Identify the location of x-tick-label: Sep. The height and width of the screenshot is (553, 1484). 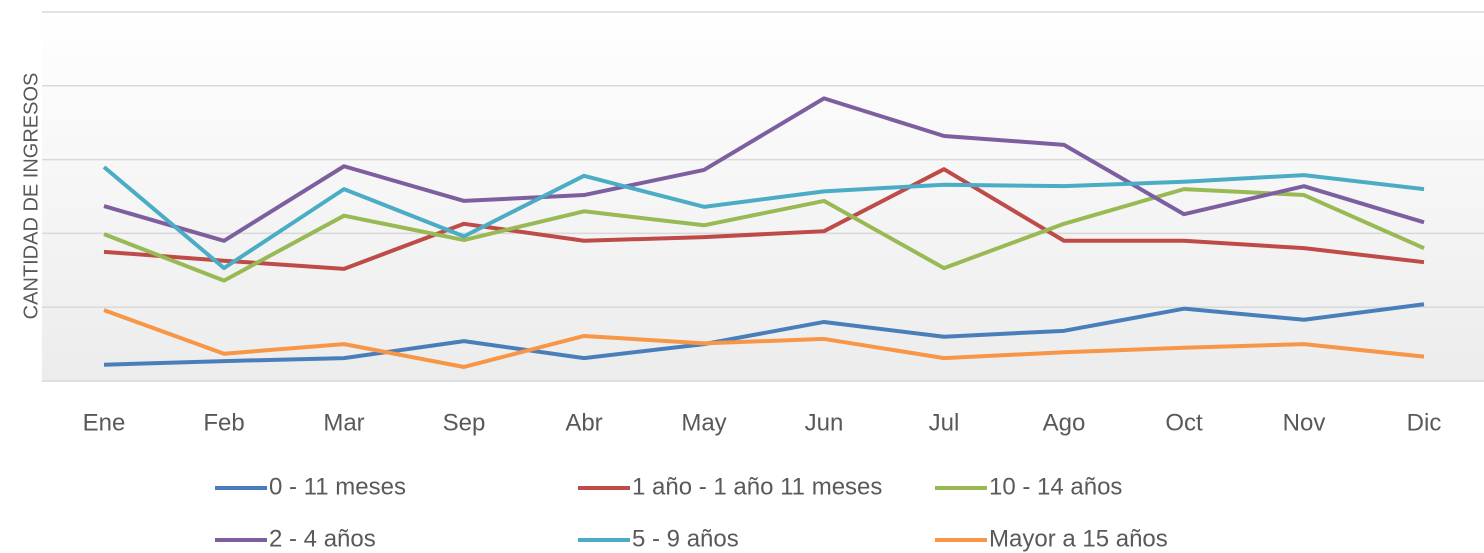
(464, 422).